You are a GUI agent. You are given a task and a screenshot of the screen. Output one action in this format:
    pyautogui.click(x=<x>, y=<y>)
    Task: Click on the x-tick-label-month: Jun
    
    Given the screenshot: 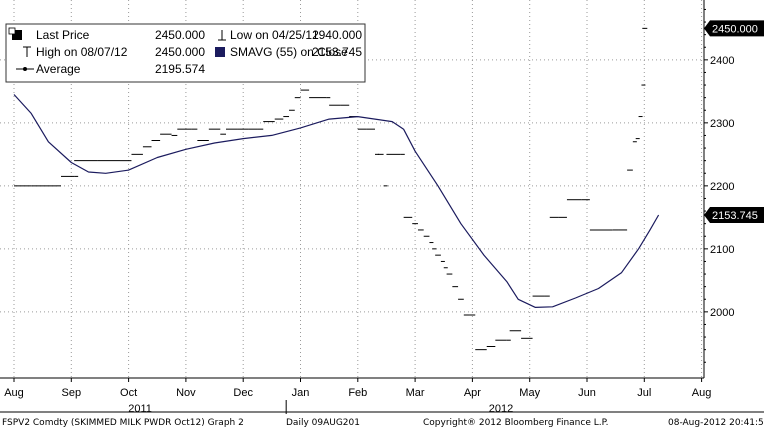 What is the action you would take?
    pyautogui.click(x=587, y=393)
    